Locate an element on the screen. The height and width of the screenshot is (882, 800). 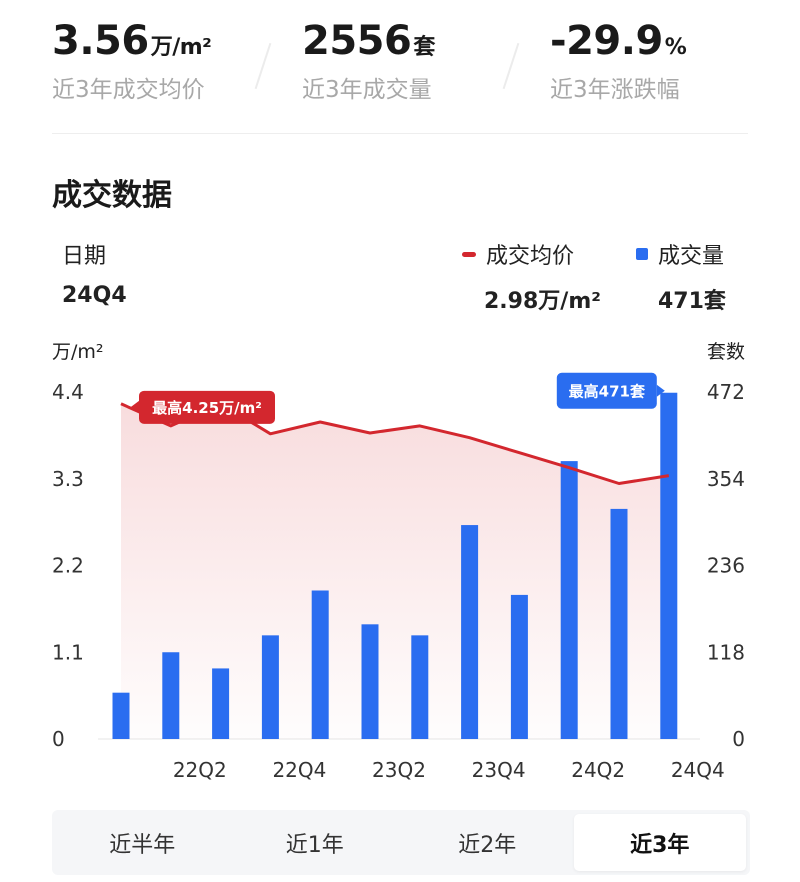
change-stat: -29.9% 近3年涨跌幅 is located at coordinates (618, 61).